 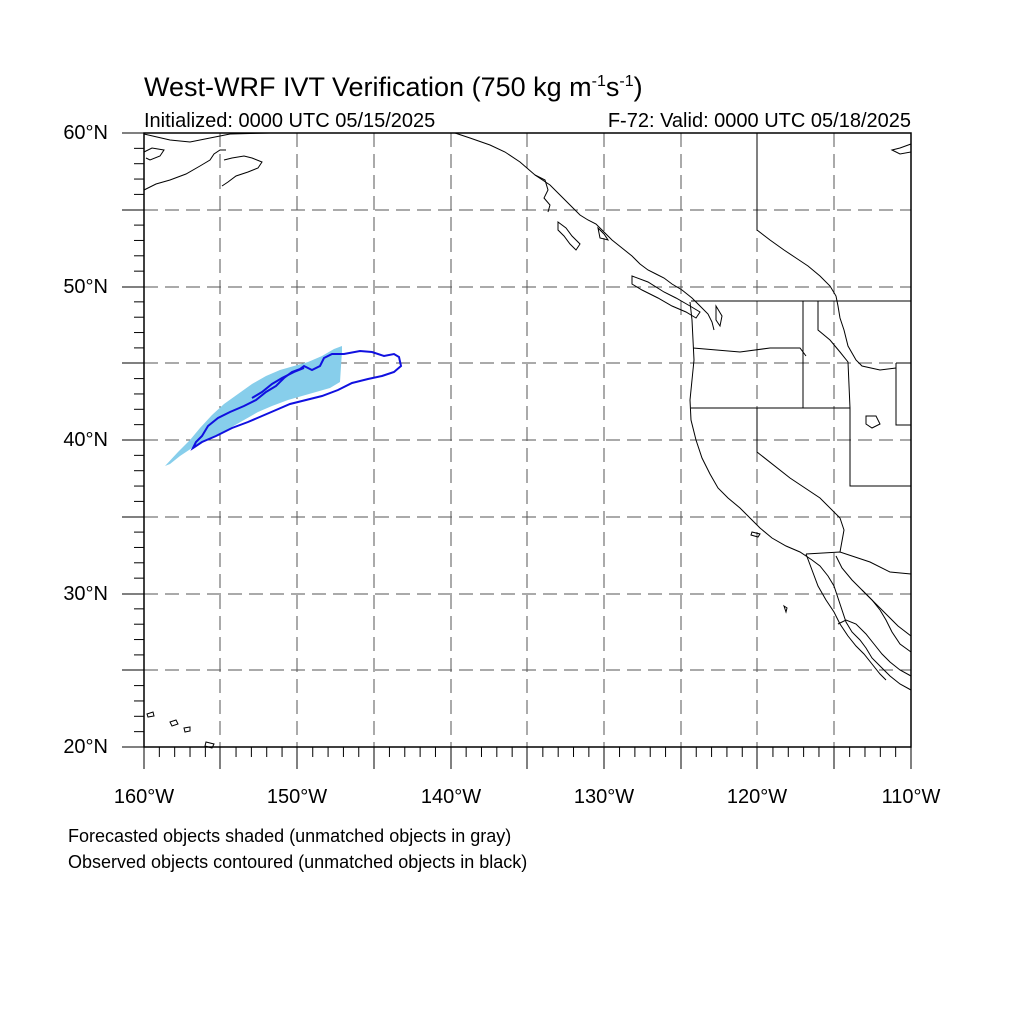 I want to click on lat-label: 60°N, so click(x=85, y=133).